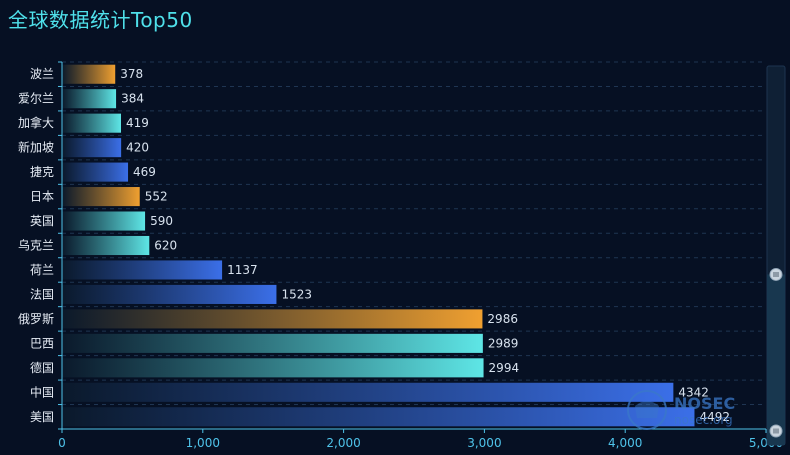 The width and height of the screenshot is (790, 455). What do you see at coordinates (714, 417) in the screenshot?
I see `value-label: 4492` at bounding box center [714, 417].